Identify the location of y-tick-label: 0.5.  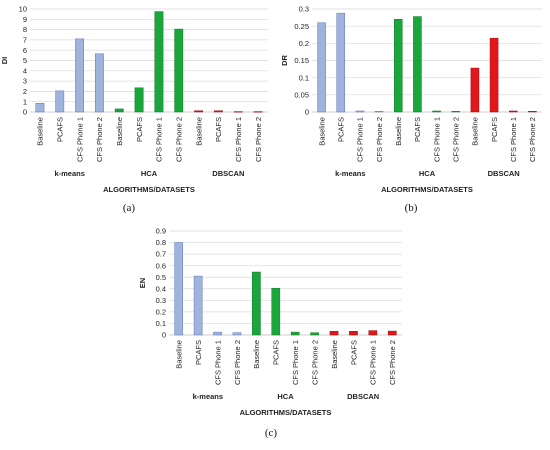
(161, 277).